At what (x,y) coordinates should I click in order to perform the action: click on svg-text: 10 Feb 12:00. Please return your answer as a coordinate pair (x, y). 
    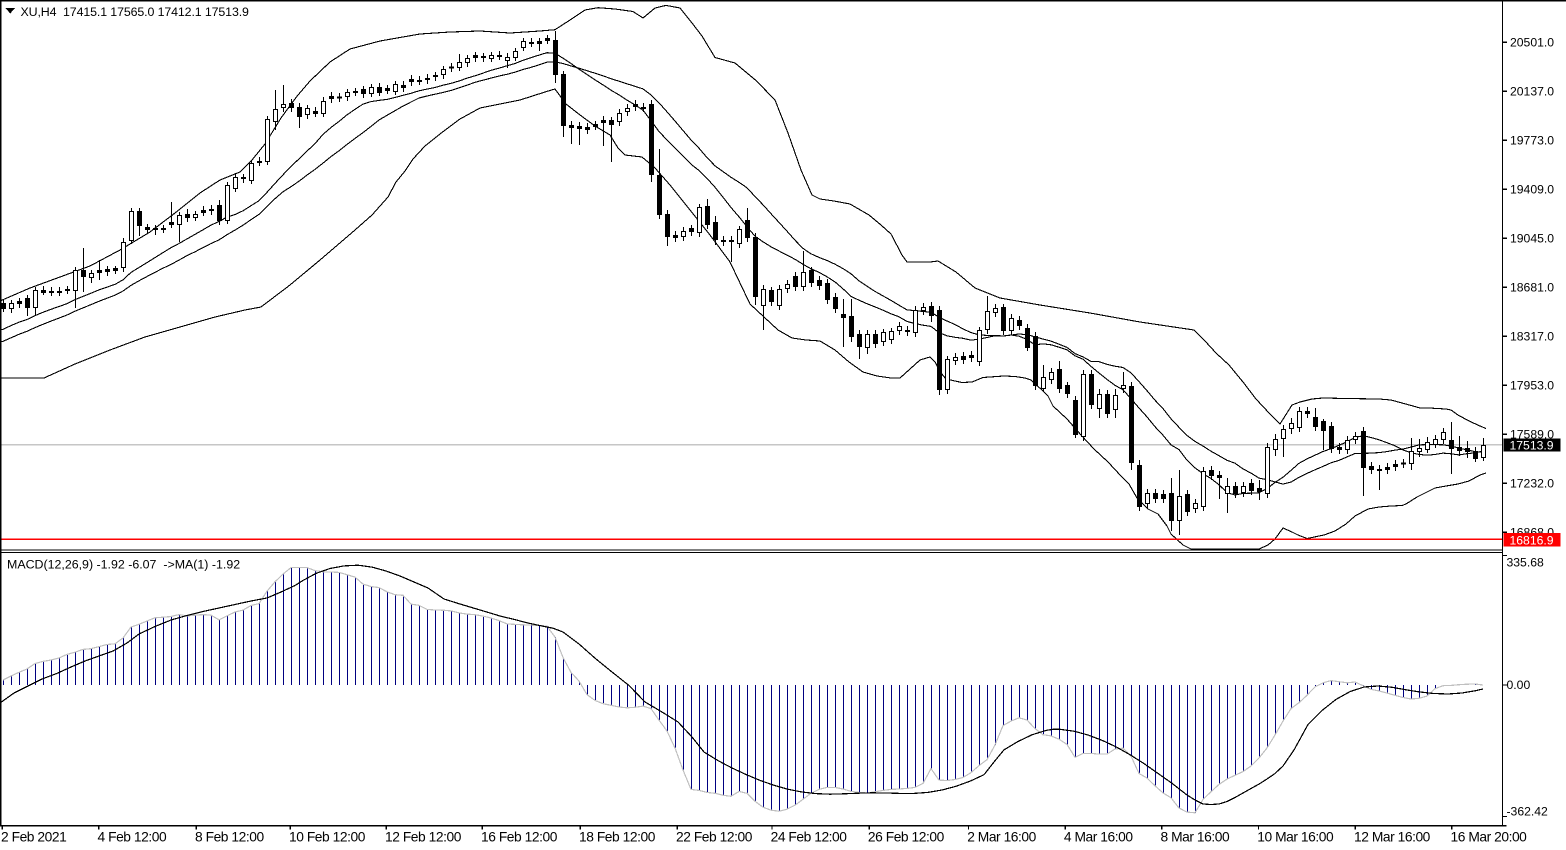
    Looking at the image, I should click on (327, 837).